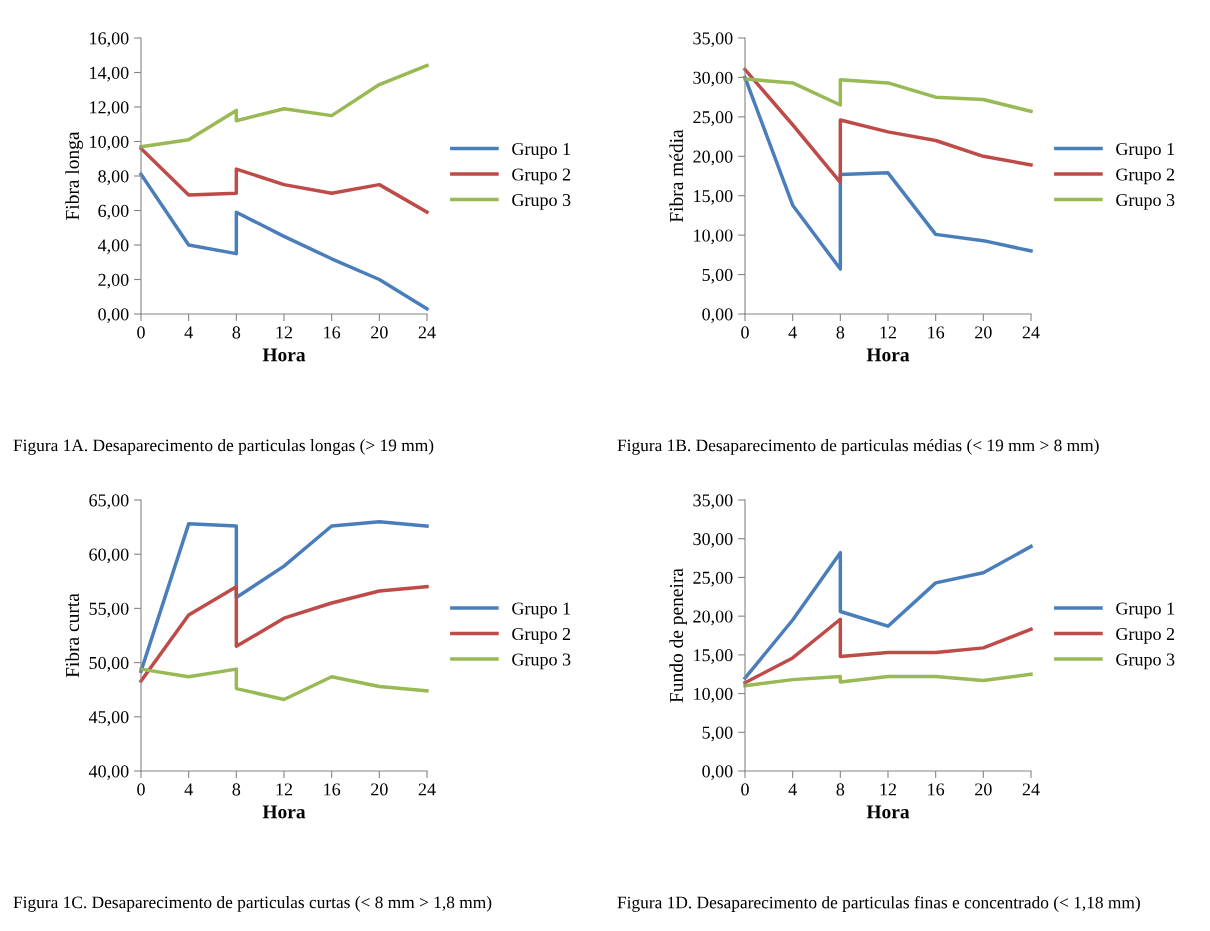 The image size is (1210, 931). Describe the element at coordinates (223, 447) in the screenshot. I see `text: Figura 1A. Desaparecimento de particulas longas (> 19 mm)` at that location.